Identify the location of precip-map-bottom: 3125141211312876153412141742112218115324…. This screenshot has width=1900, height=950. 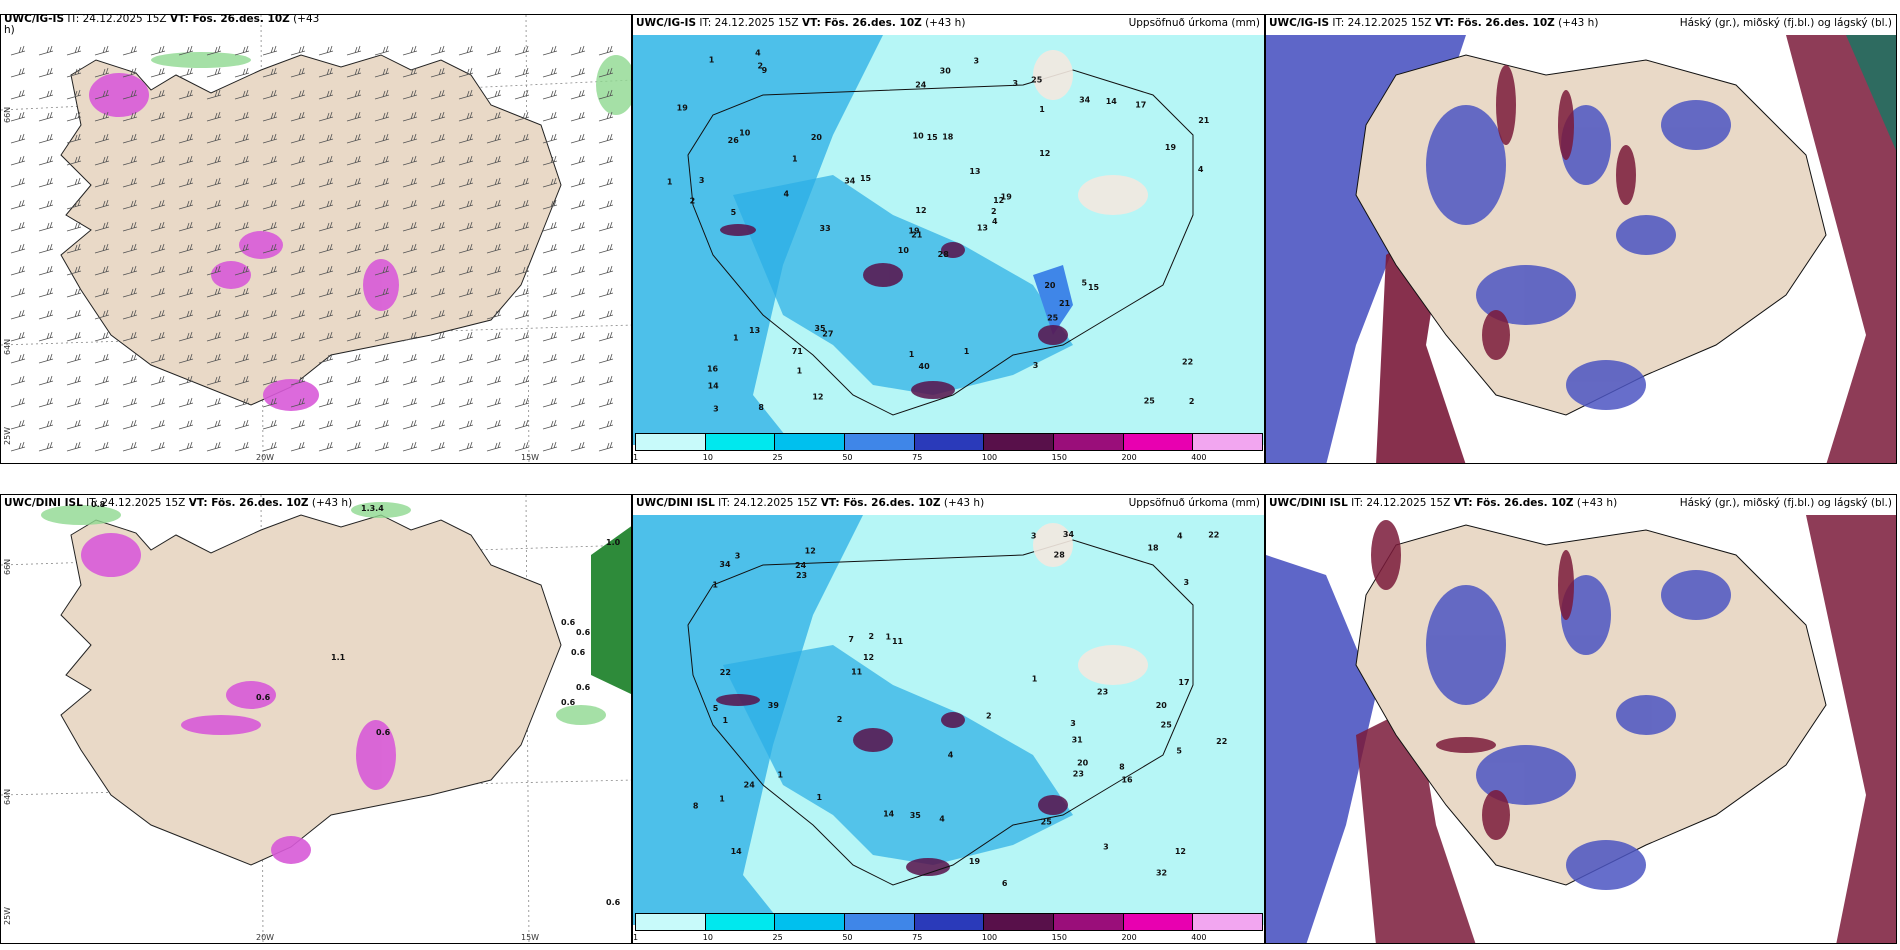
(948, 720).